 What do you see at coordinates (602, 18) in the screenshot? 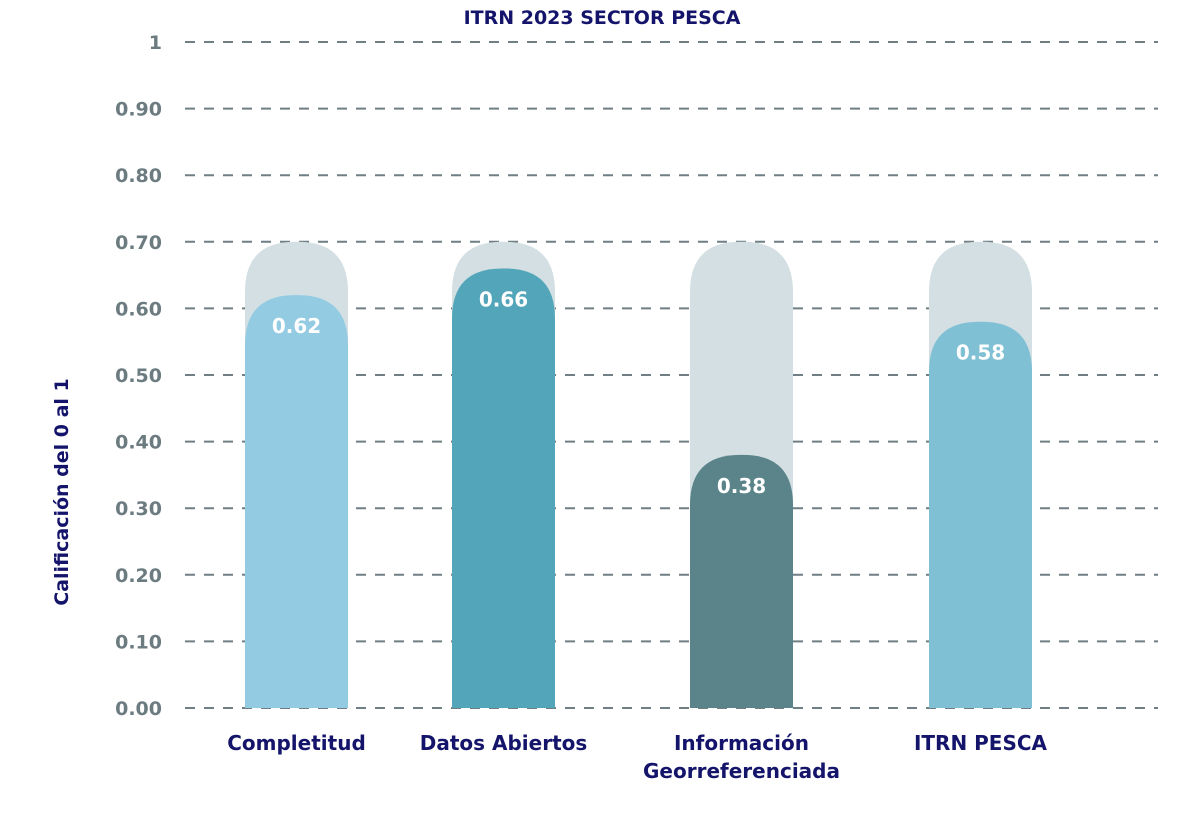
I see `chart-title: ITRN 2023 SECTOR PESCA` at bounding box center [602, 18].